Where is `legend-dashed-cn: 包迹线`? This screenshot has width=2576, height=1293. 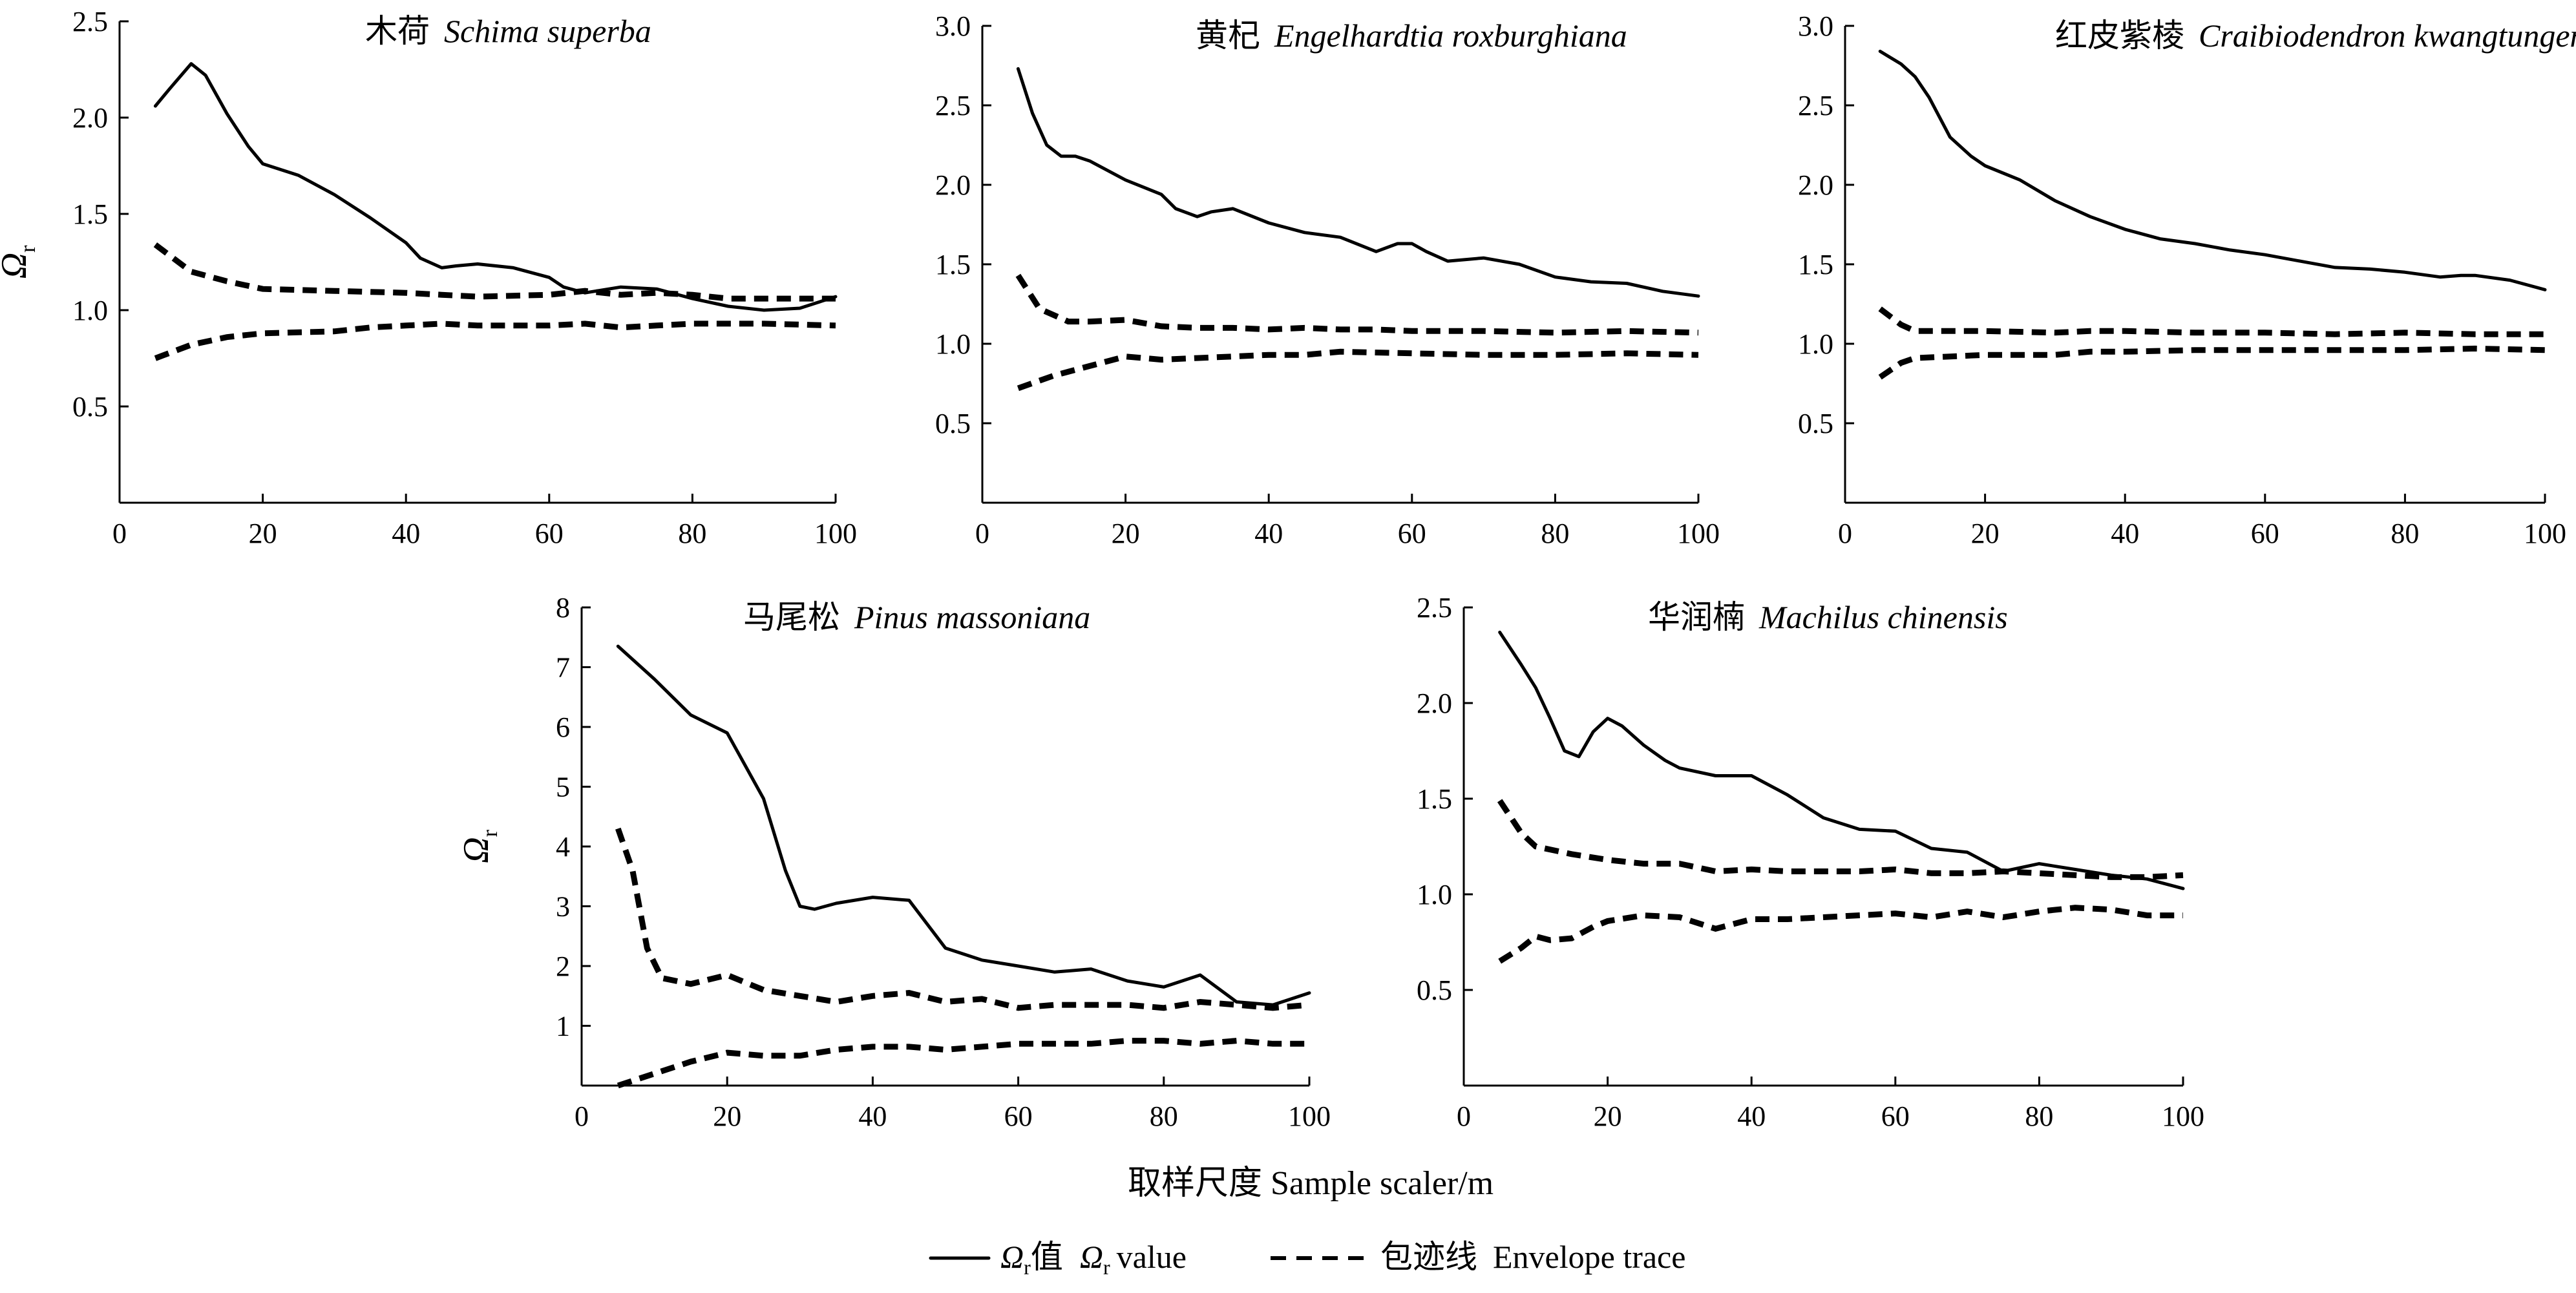
legend-dashed-cn: 包迹线 is located at coordinates (1428, 1257).